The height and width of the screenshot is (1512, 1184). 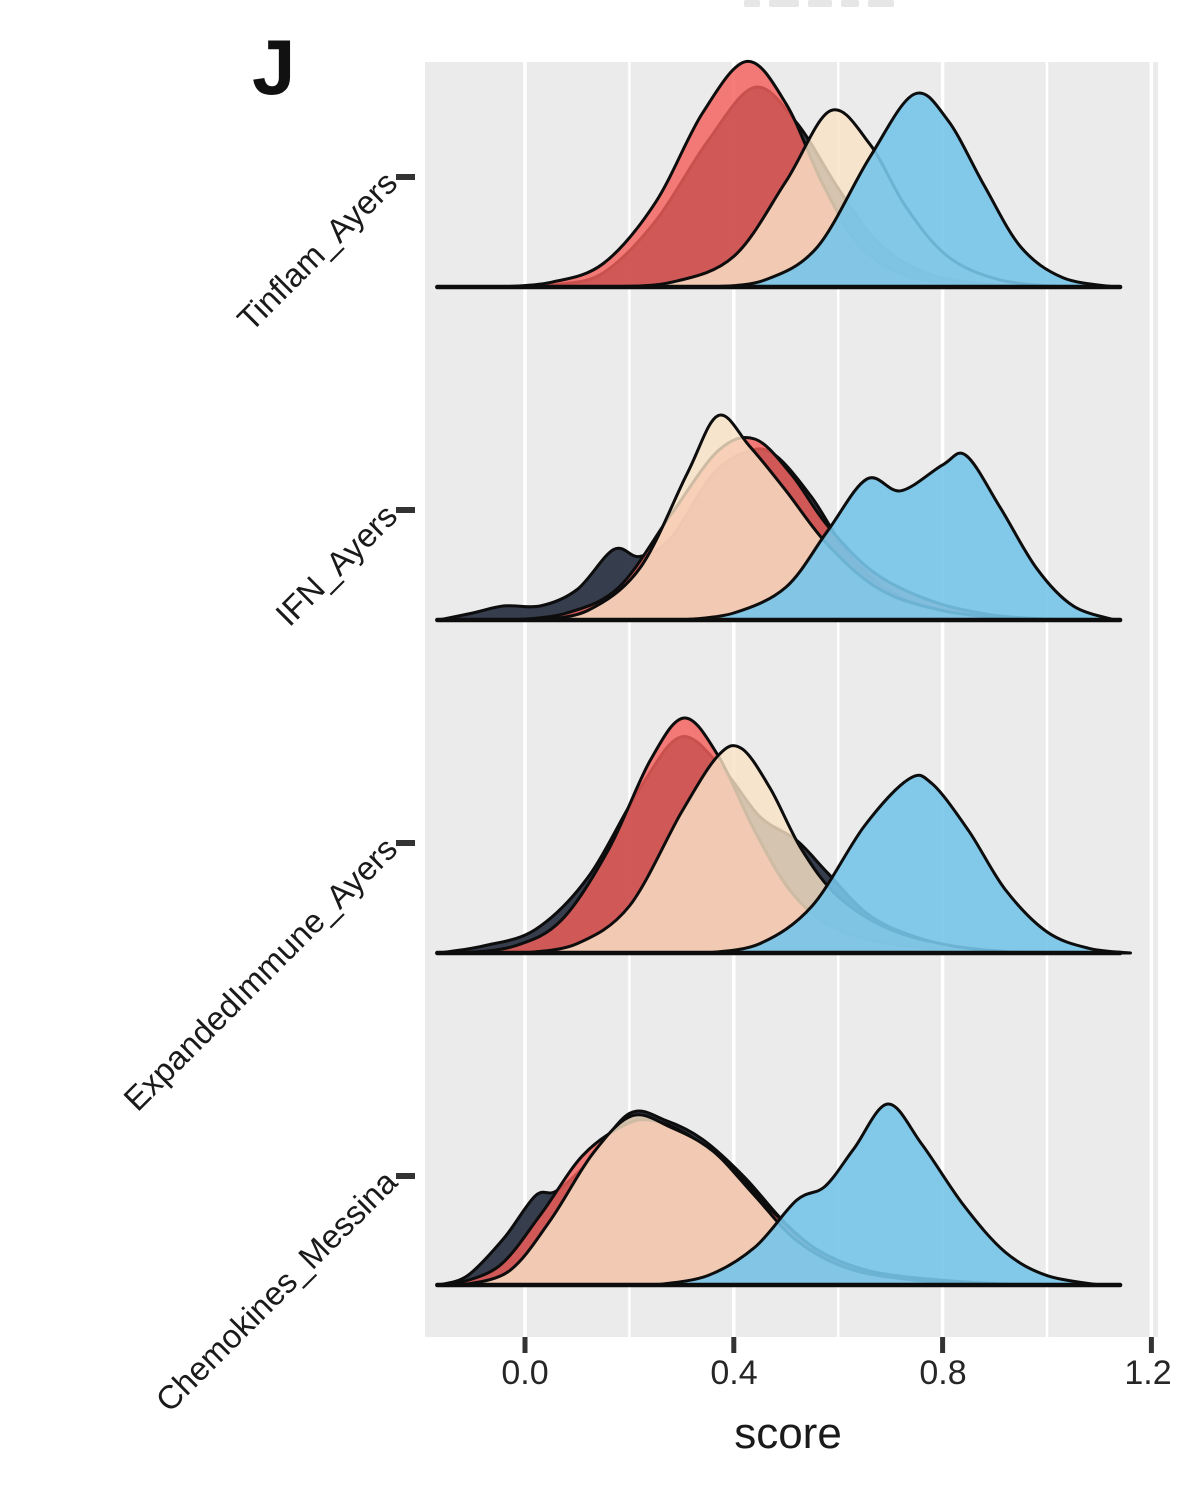 What do you see at coordinates (788, 1433) in the screenshot?
I see `x-axis-title: score` at bounding box center [788, 1433].